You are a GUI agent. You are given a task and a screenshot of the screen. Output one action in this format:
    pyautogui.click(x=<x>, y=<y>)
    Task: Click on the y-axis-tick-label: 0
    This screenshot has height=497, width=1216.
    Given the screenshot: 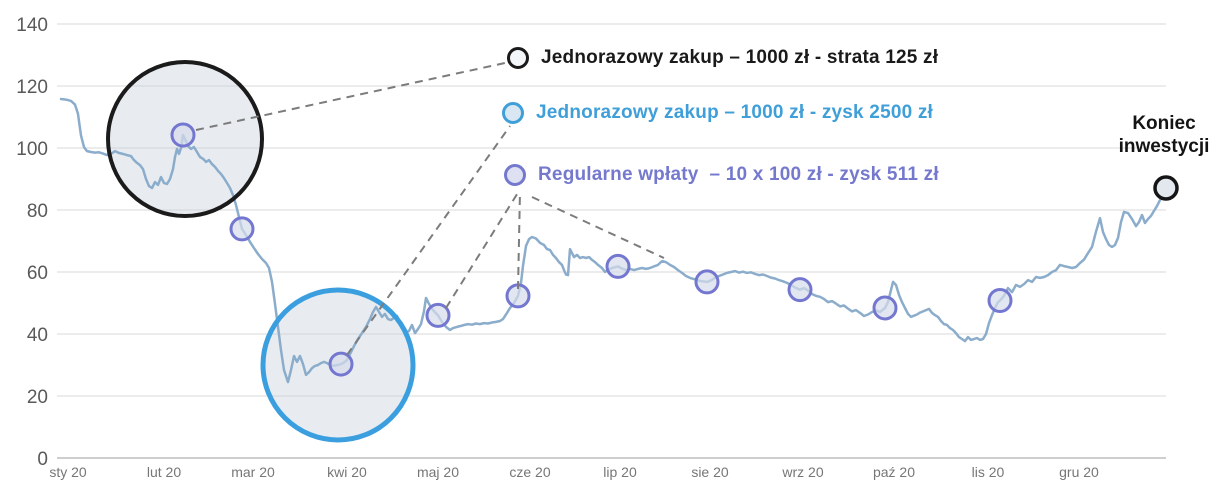 What is the action you would take?
    pyautogui.click(x=42, y=459)
    